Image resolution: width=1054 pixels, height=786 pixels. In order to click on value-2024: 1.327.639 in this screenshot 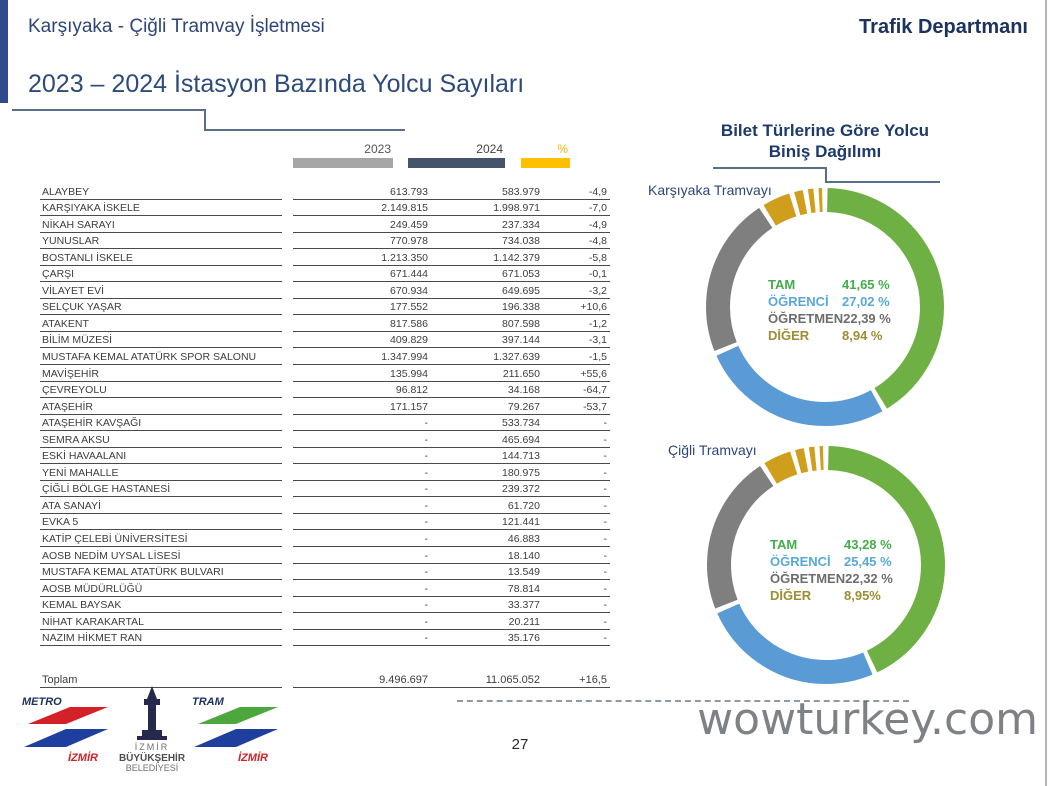, I will do `click(476, 358)`.